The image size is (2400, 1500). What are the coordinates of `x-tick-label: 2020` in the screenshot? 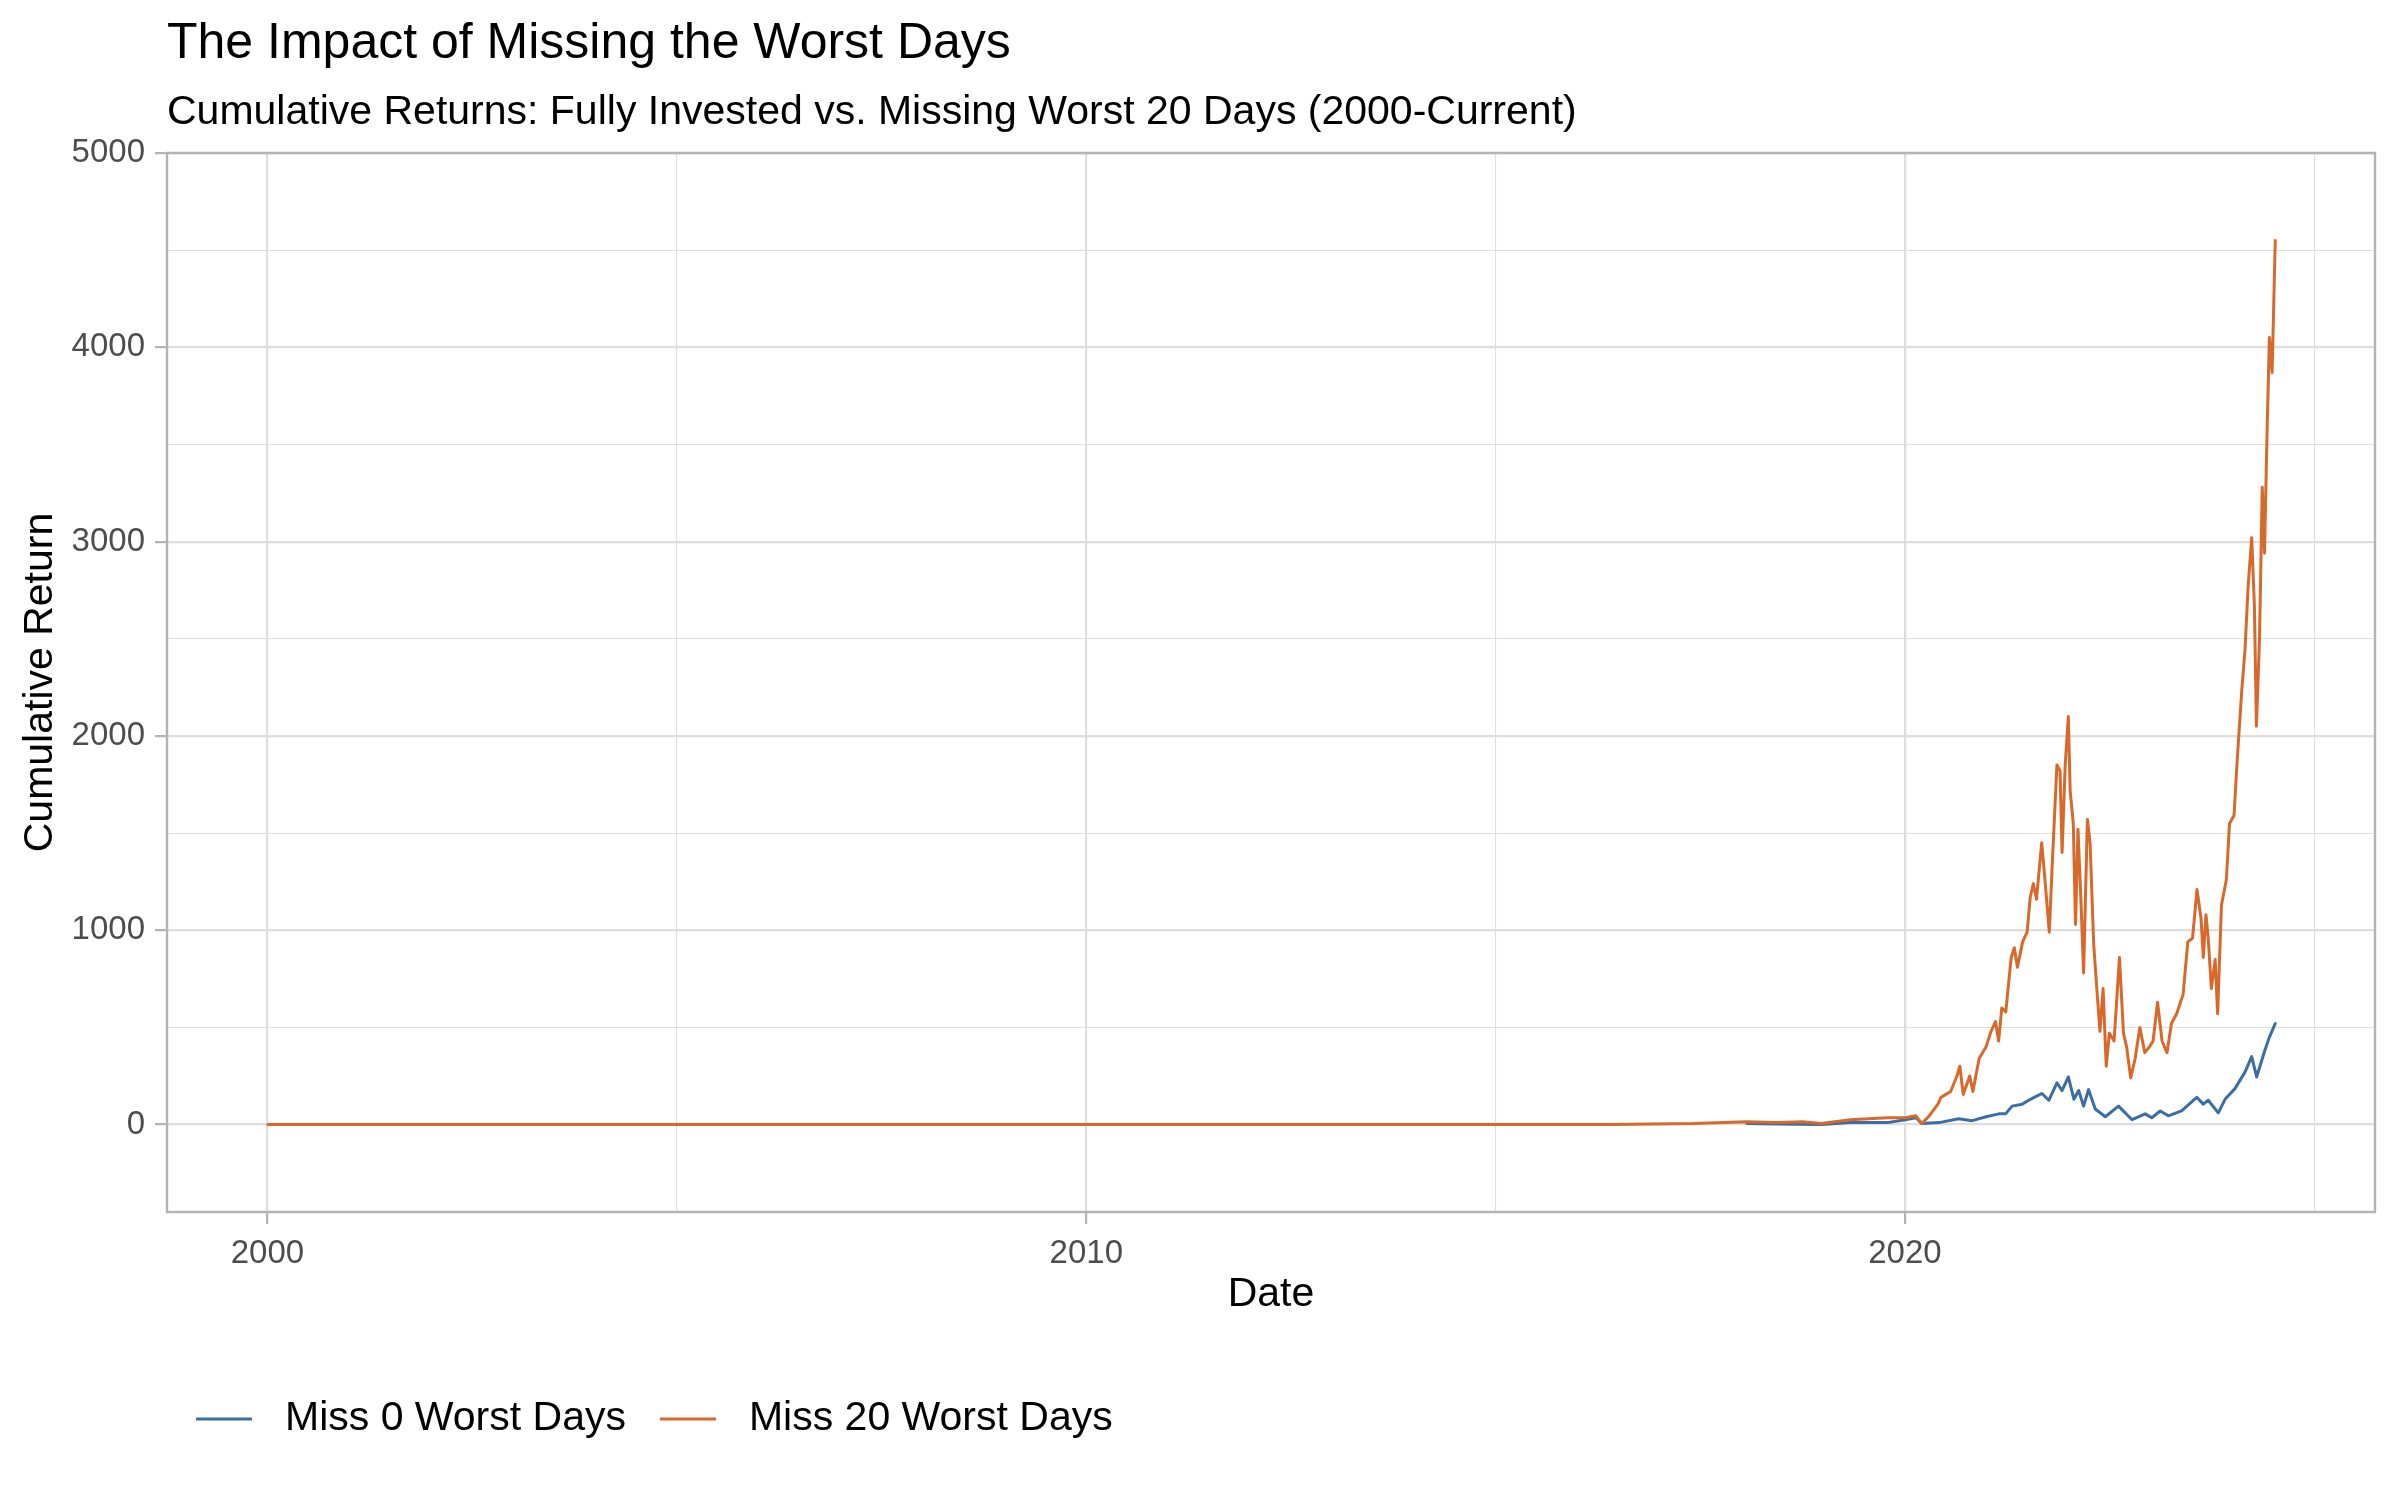 It's located at (1905, 1251).